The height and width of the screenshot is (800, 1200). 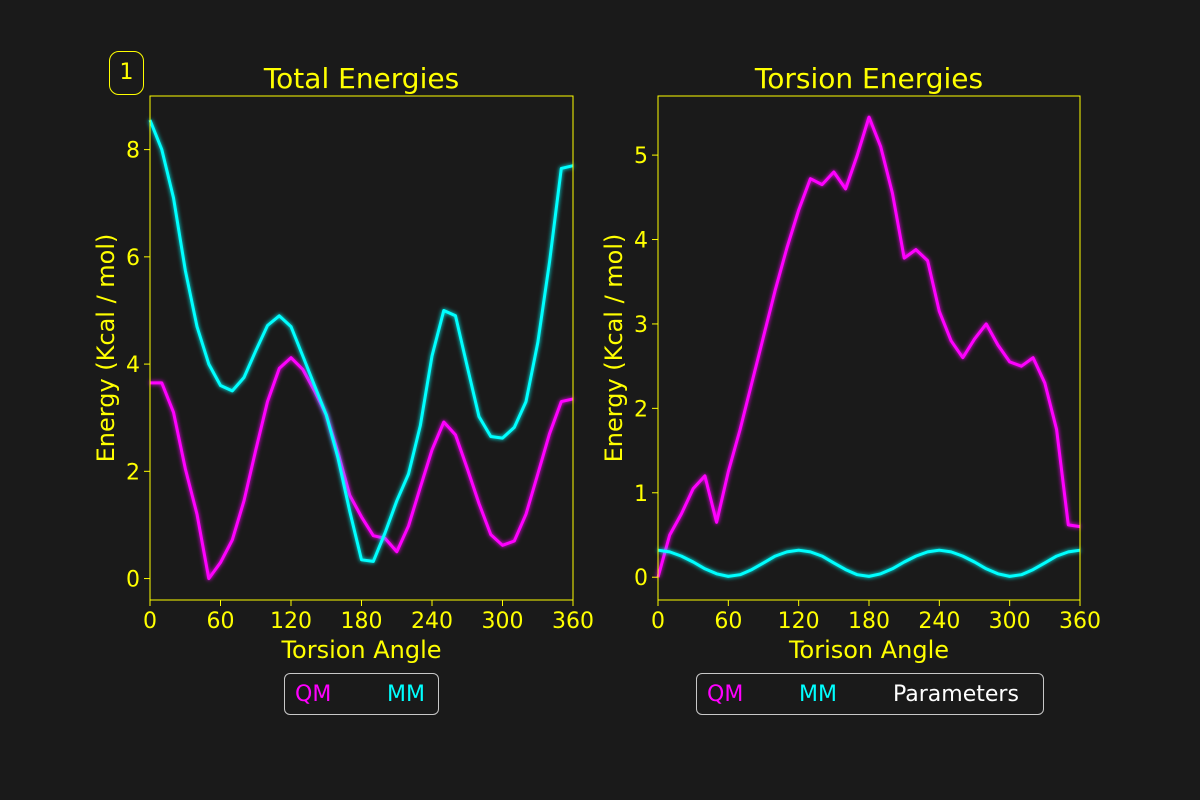 What do you see at coordinates (360, 650) in the screenshot?
I see `x-axis-label: Torsion Angle` at bounding box center [360, 650].